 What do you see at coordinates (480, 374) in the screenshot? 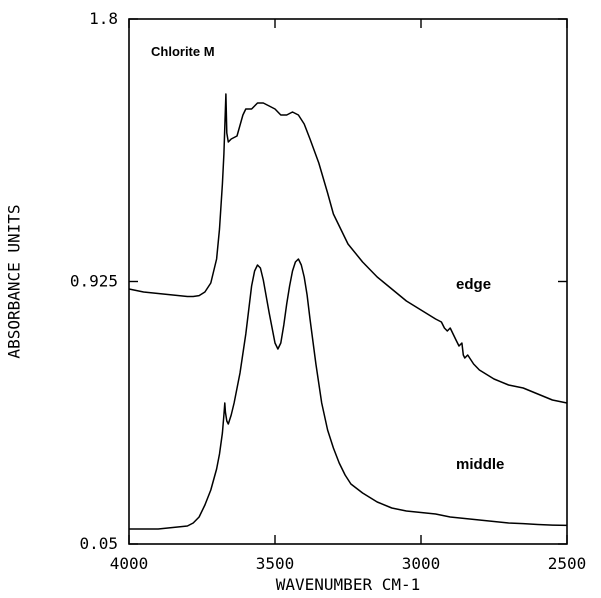
I see `series-labels: edge middle` at bounding box center [480, 374].